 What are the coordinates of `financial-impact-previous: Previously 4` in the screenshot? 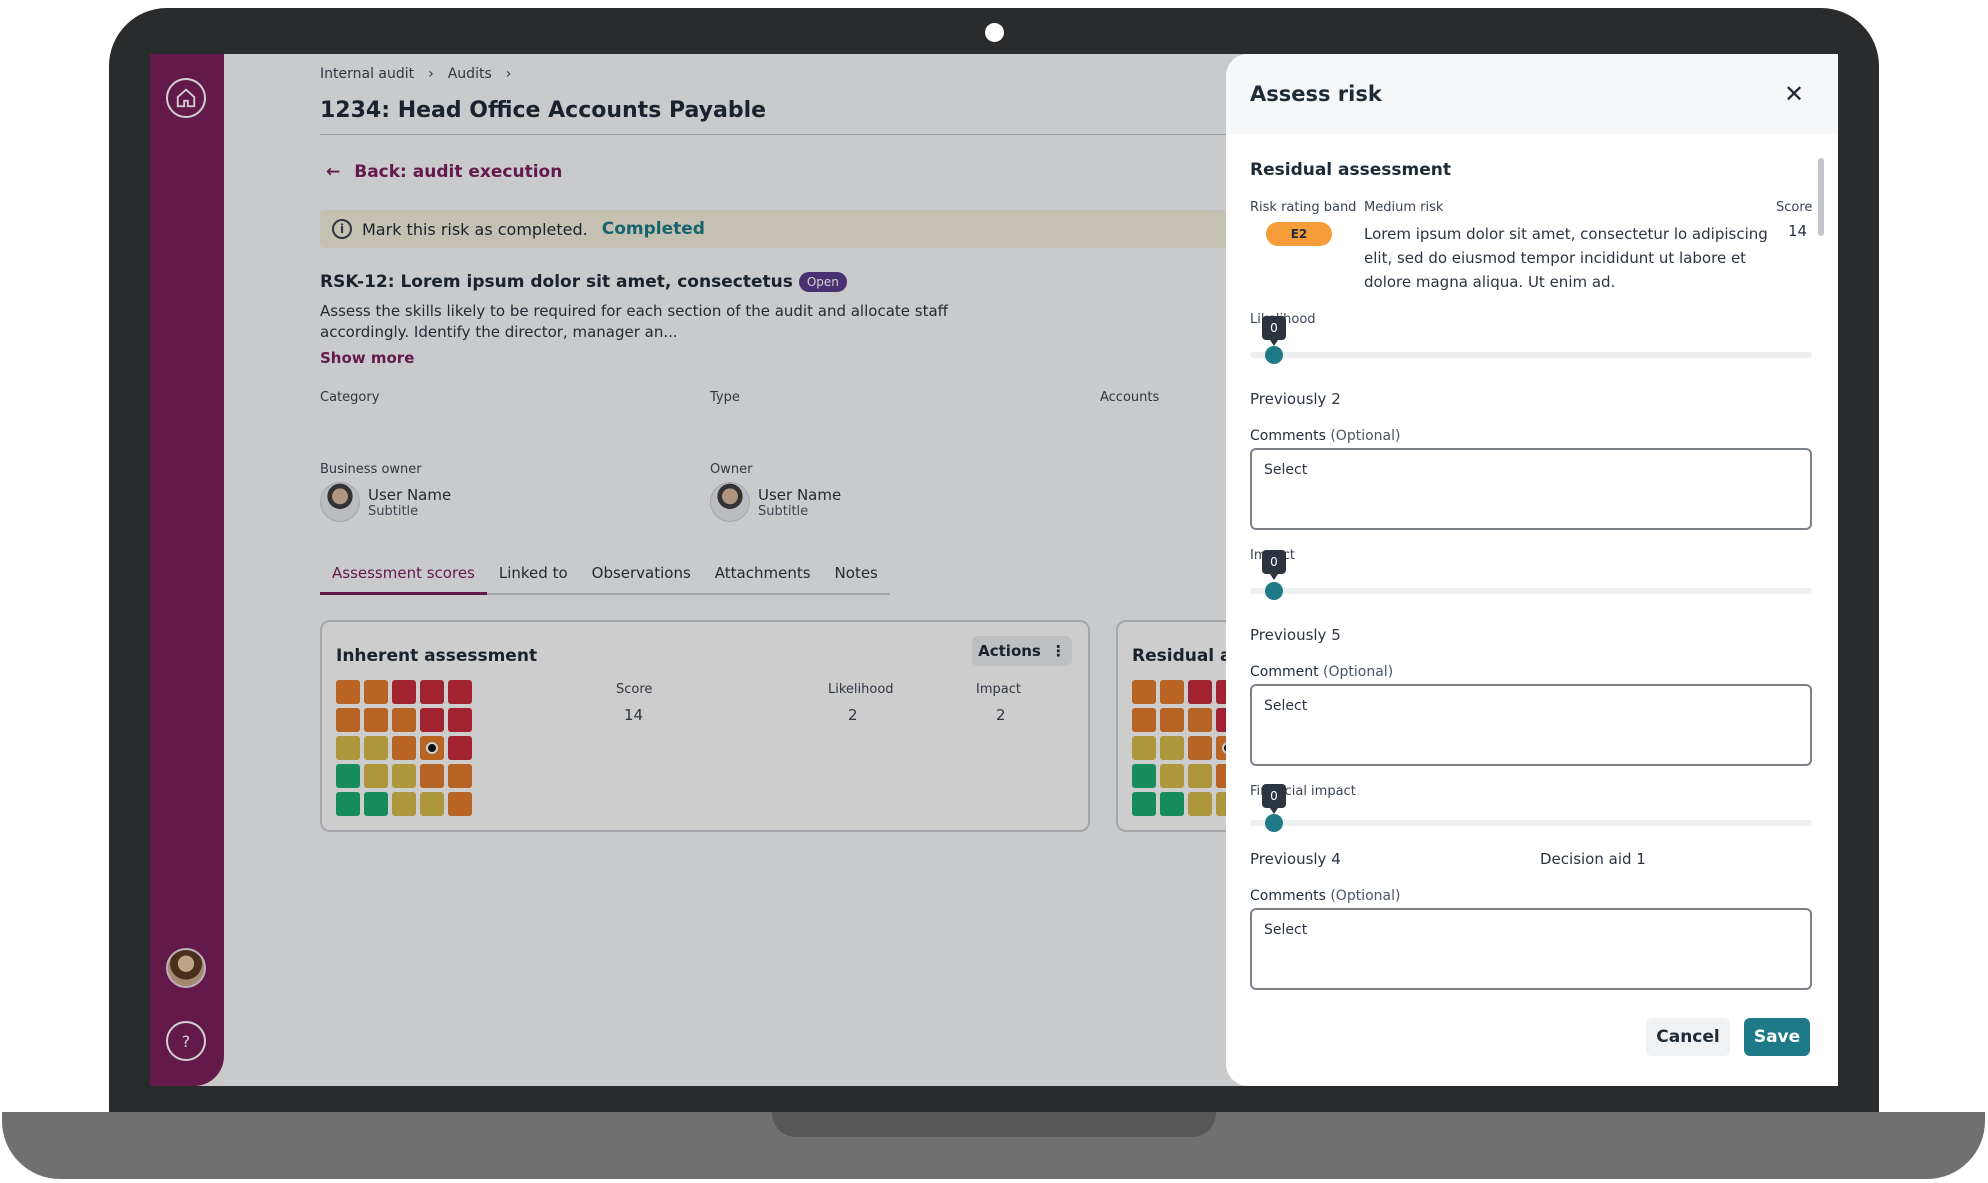 It's located at (1295, 859).